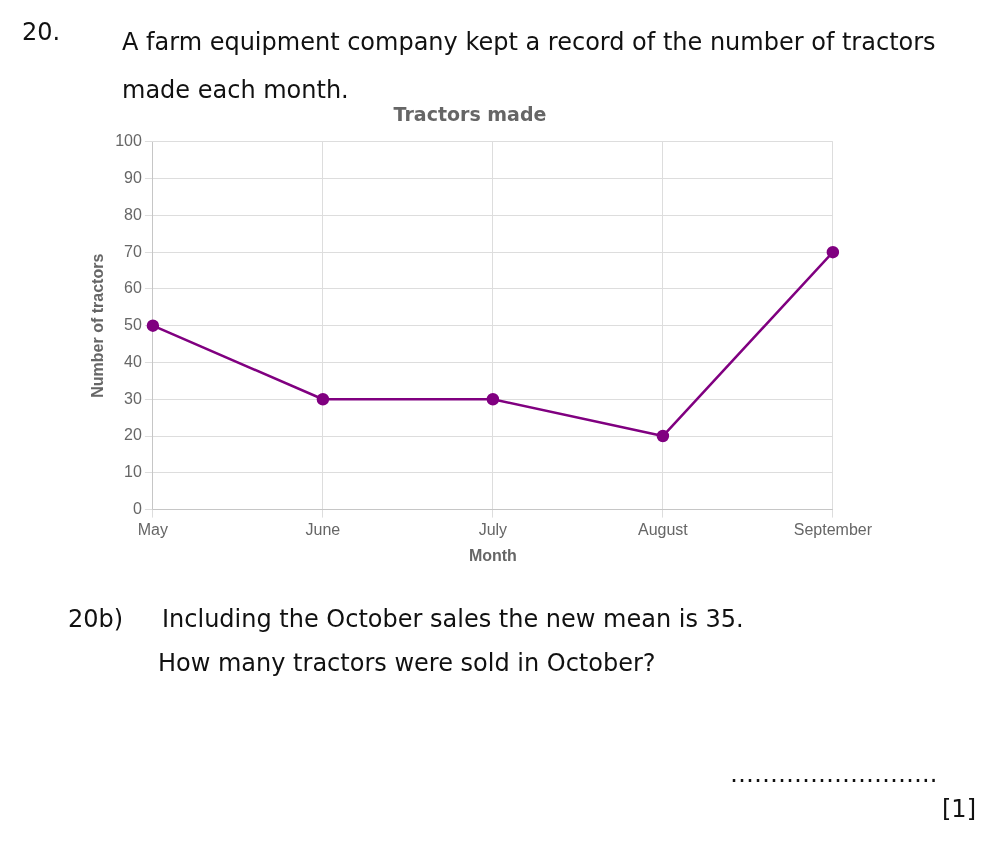  What do you see at coordinates (959, 809) in the screenshot?
I see `text: [1]` at bounding box center [959, 809].